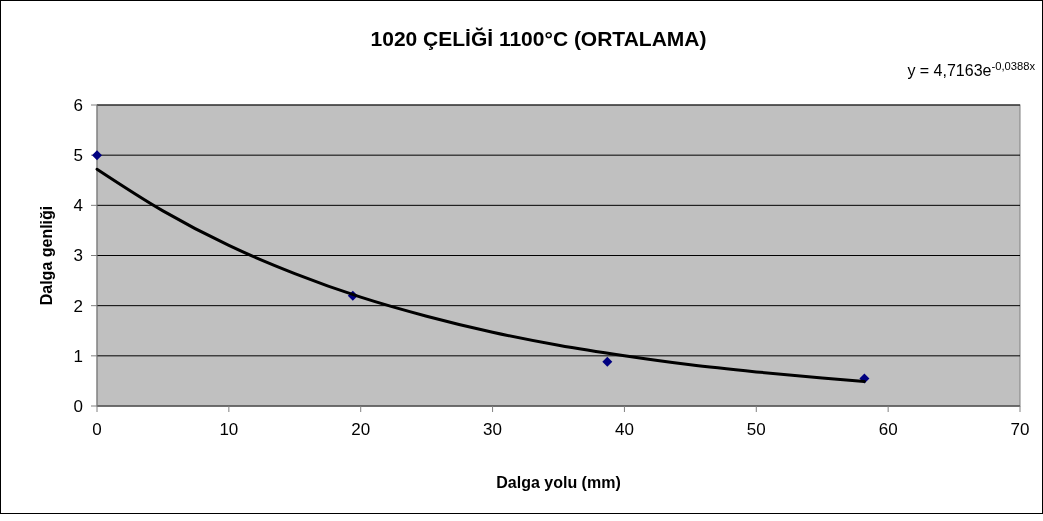  I want to click on x-axis-title: Dalga yolu (mm), so click(558, 482).